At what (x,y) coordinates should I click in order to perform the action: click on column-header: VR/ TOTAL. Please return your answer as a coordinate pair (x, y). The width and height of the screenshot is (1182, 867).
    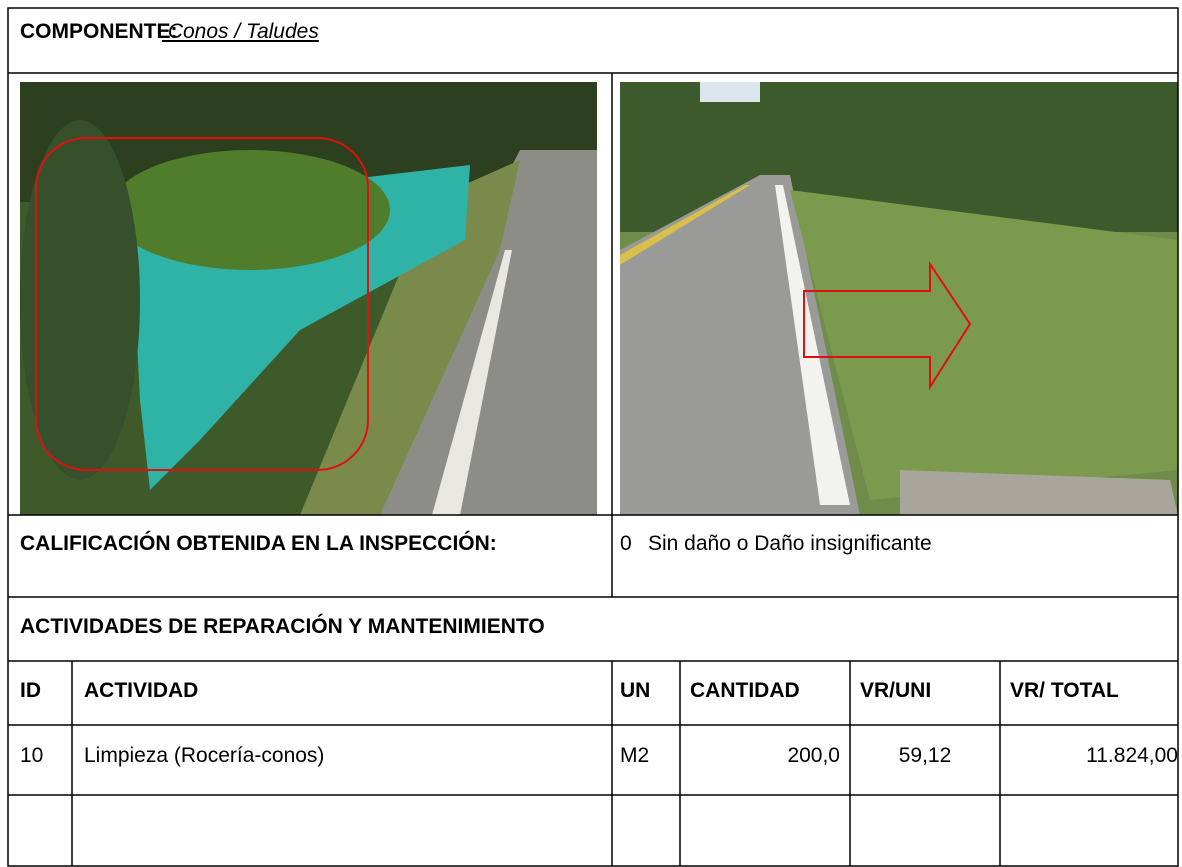
    Looking at the image, I should click on (1064, 690).